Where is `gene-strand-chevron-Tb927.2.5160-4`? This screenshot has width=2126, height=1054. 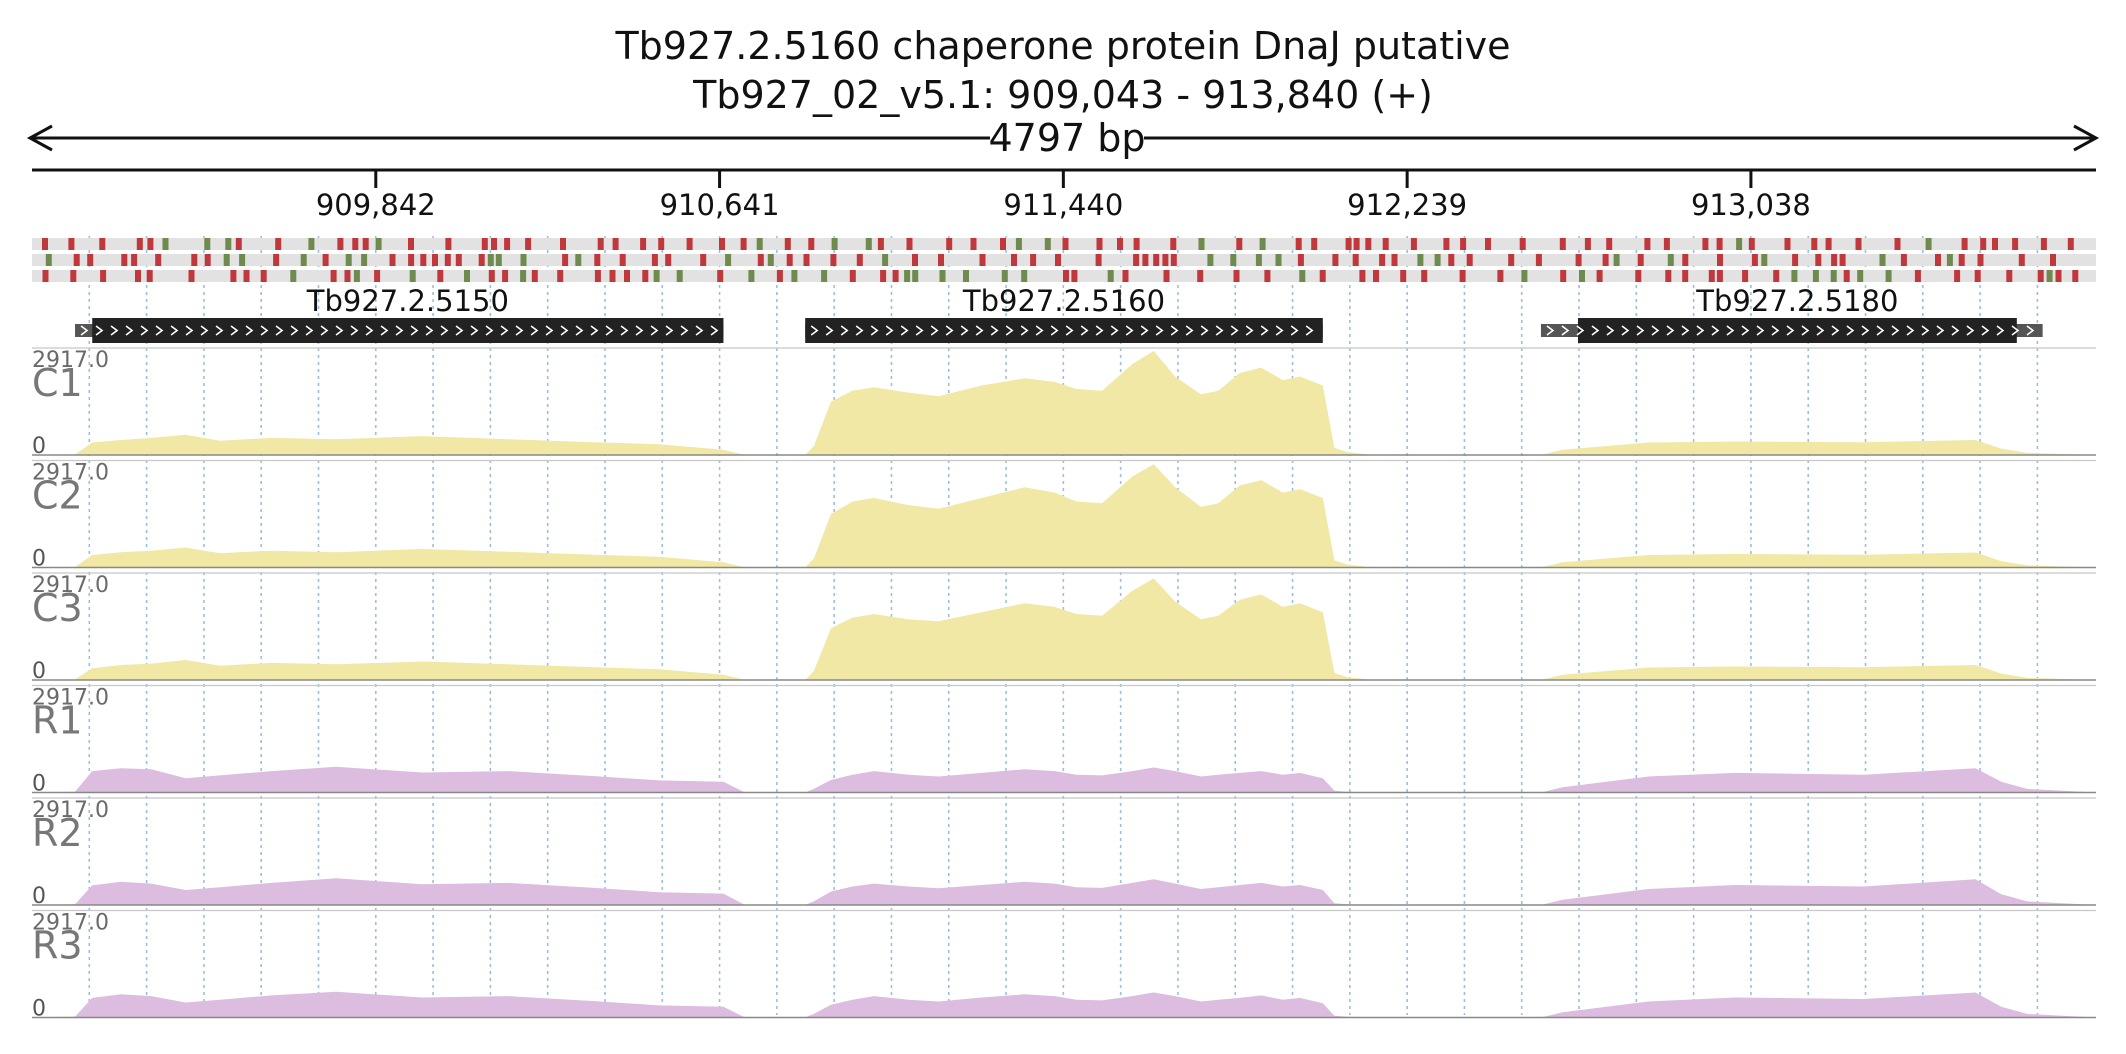 gene-strand-chevron-Tb927.2.5160-4 is located at coordinates (874, 330).